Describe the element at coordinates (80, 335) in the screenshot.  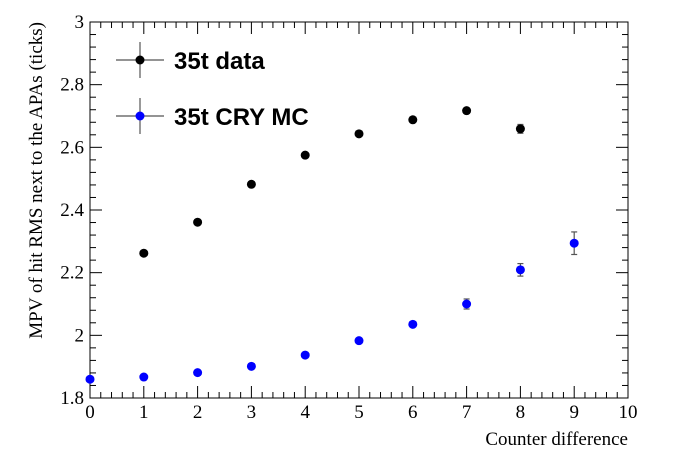
I see `y-tick-label: 2` at that location.